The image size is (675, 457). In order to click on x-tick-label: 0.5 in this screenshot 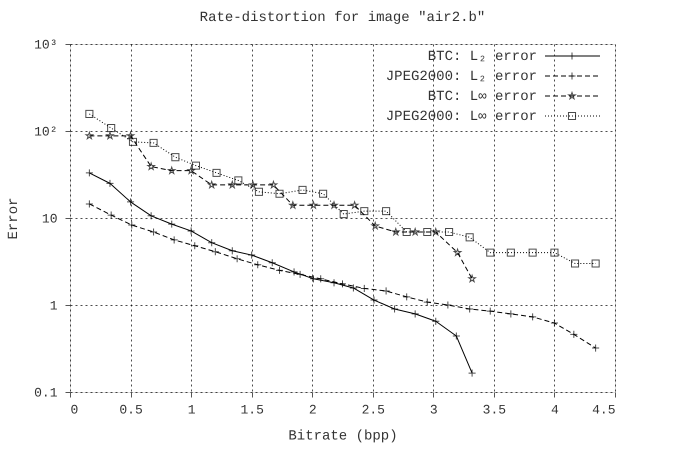, I will do `click(131, 410)`.